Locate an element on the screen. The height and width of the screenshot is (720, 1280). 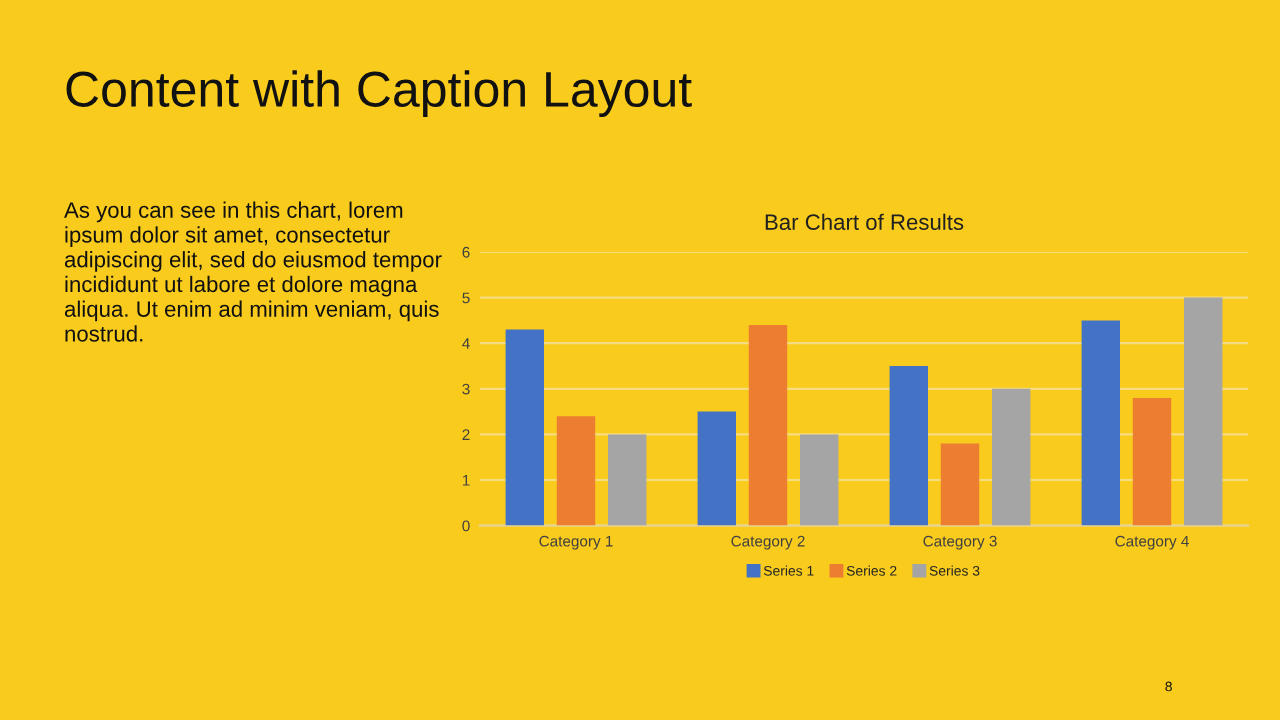
chart-title: Bar Chart of Results is located at coordinates (864, 221).